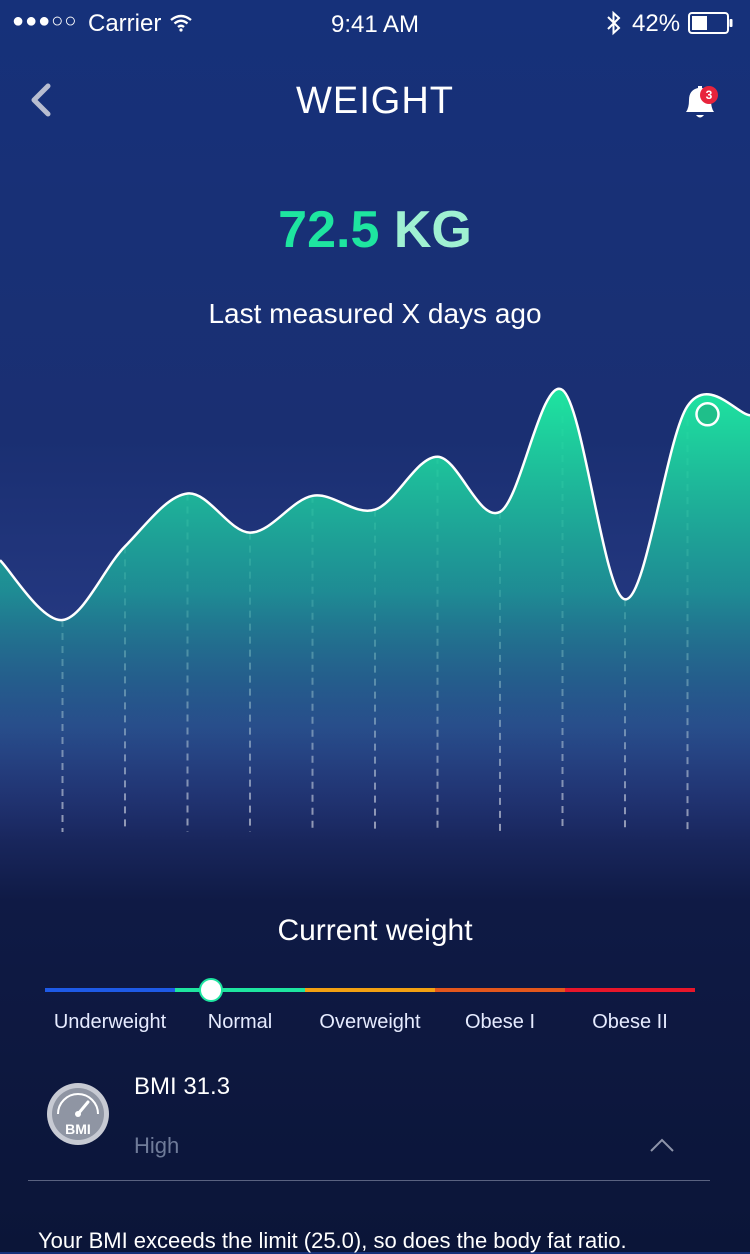 The image size is (750, 1254). What do you see at coordinates (110, 1022) in the screenshot?
I see `scale-label-underweight: Underweight` at bounding box center [110, 1022].